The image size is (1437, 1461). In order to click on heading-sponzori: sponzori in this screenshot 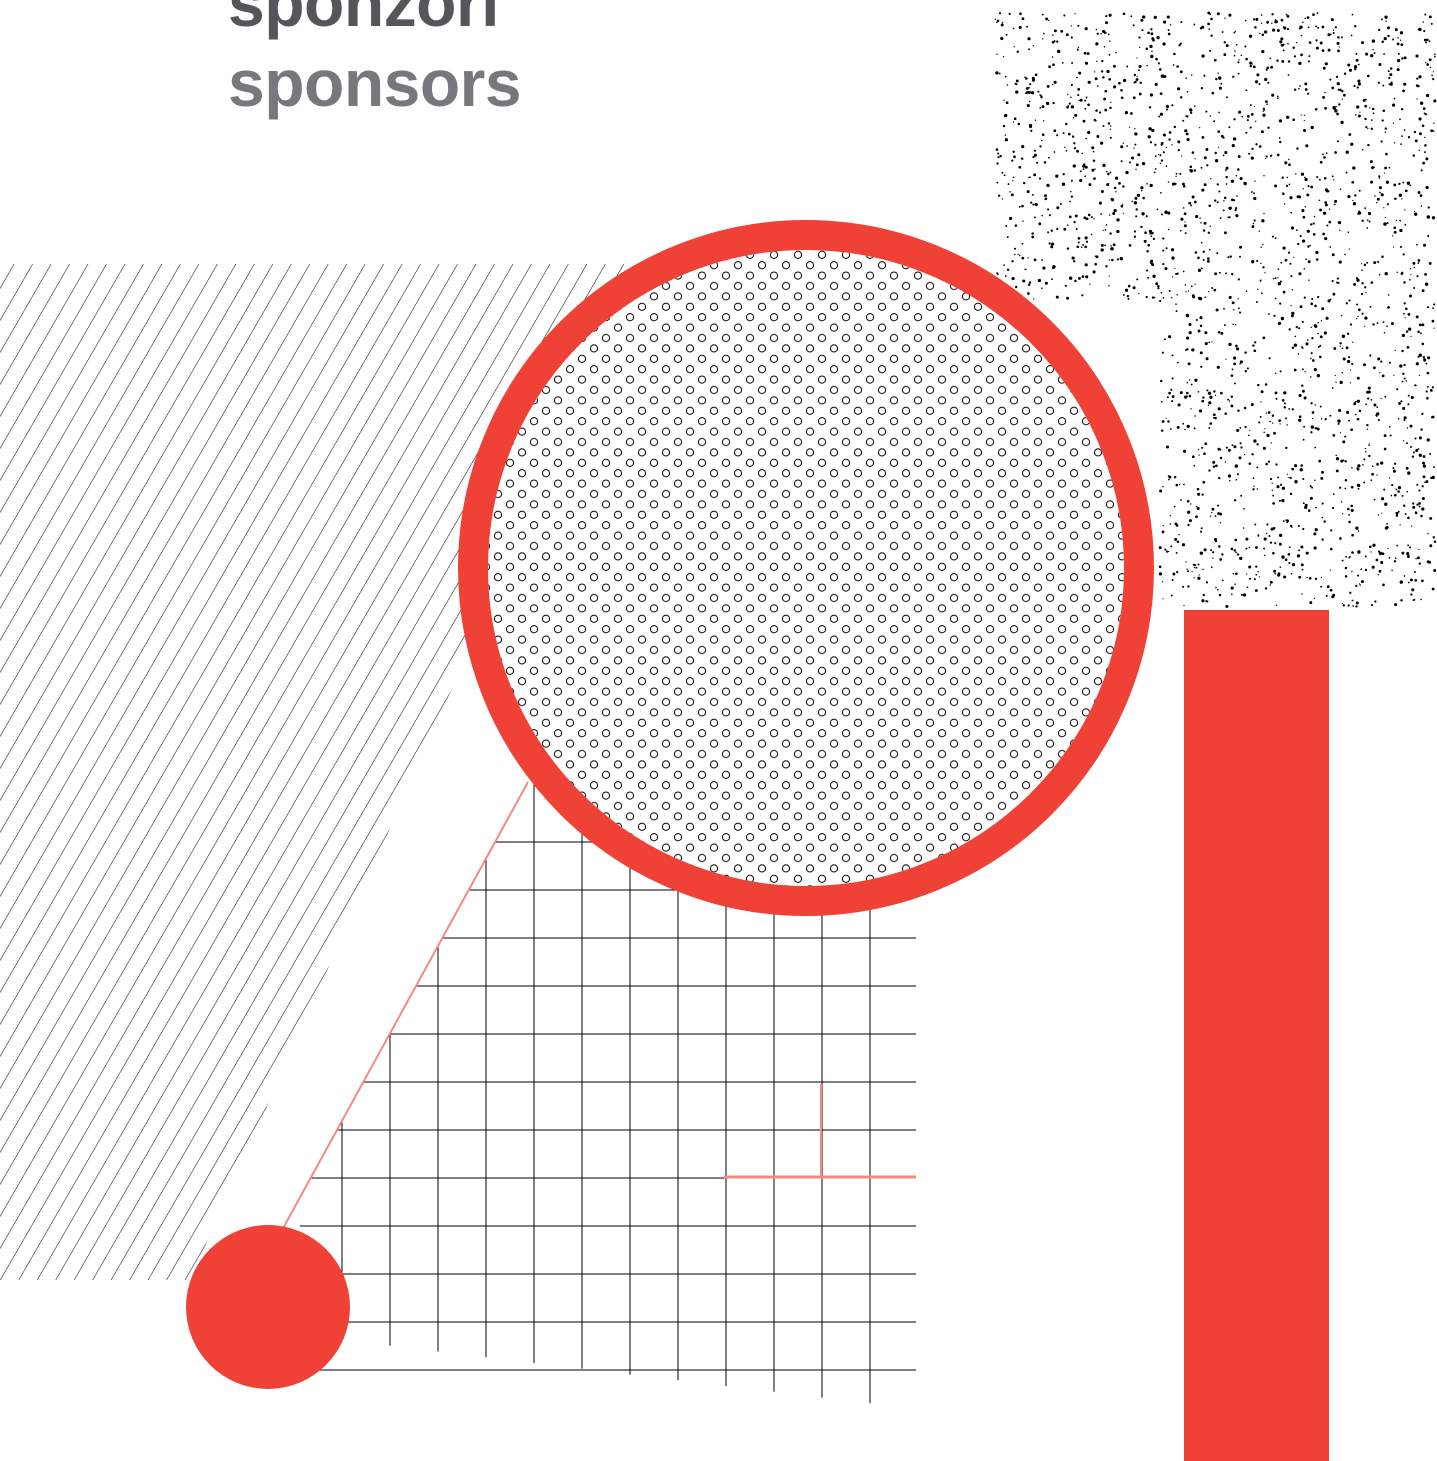, I will do `click(364, 20)`.